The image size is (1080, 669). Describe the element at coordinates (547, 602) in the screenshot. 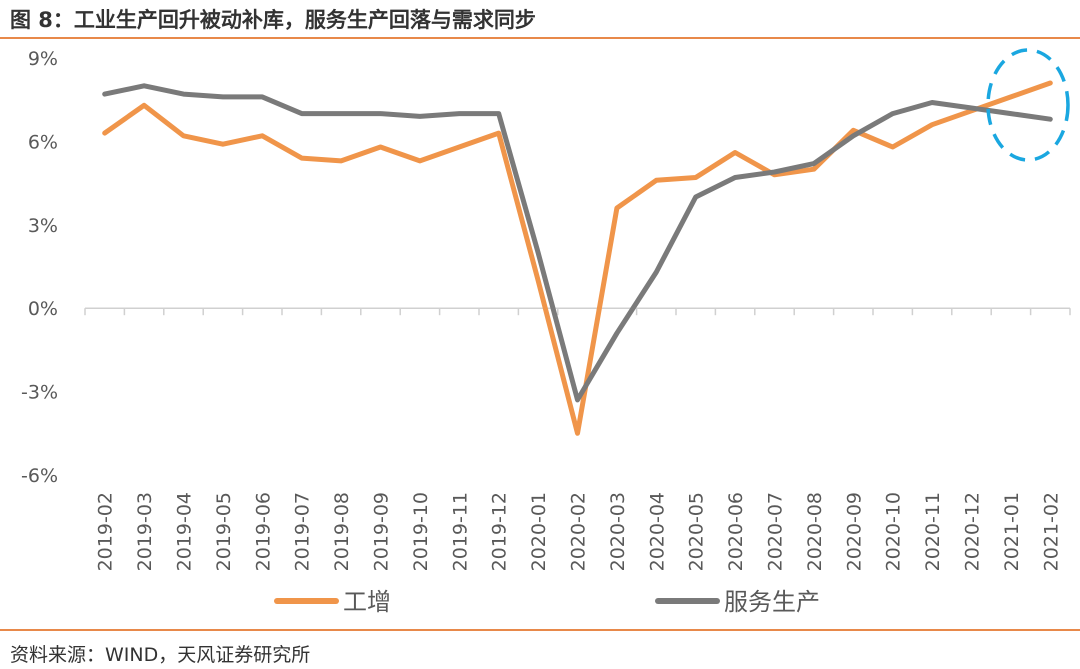

I see `legend: 工增 服务生产` at that location.